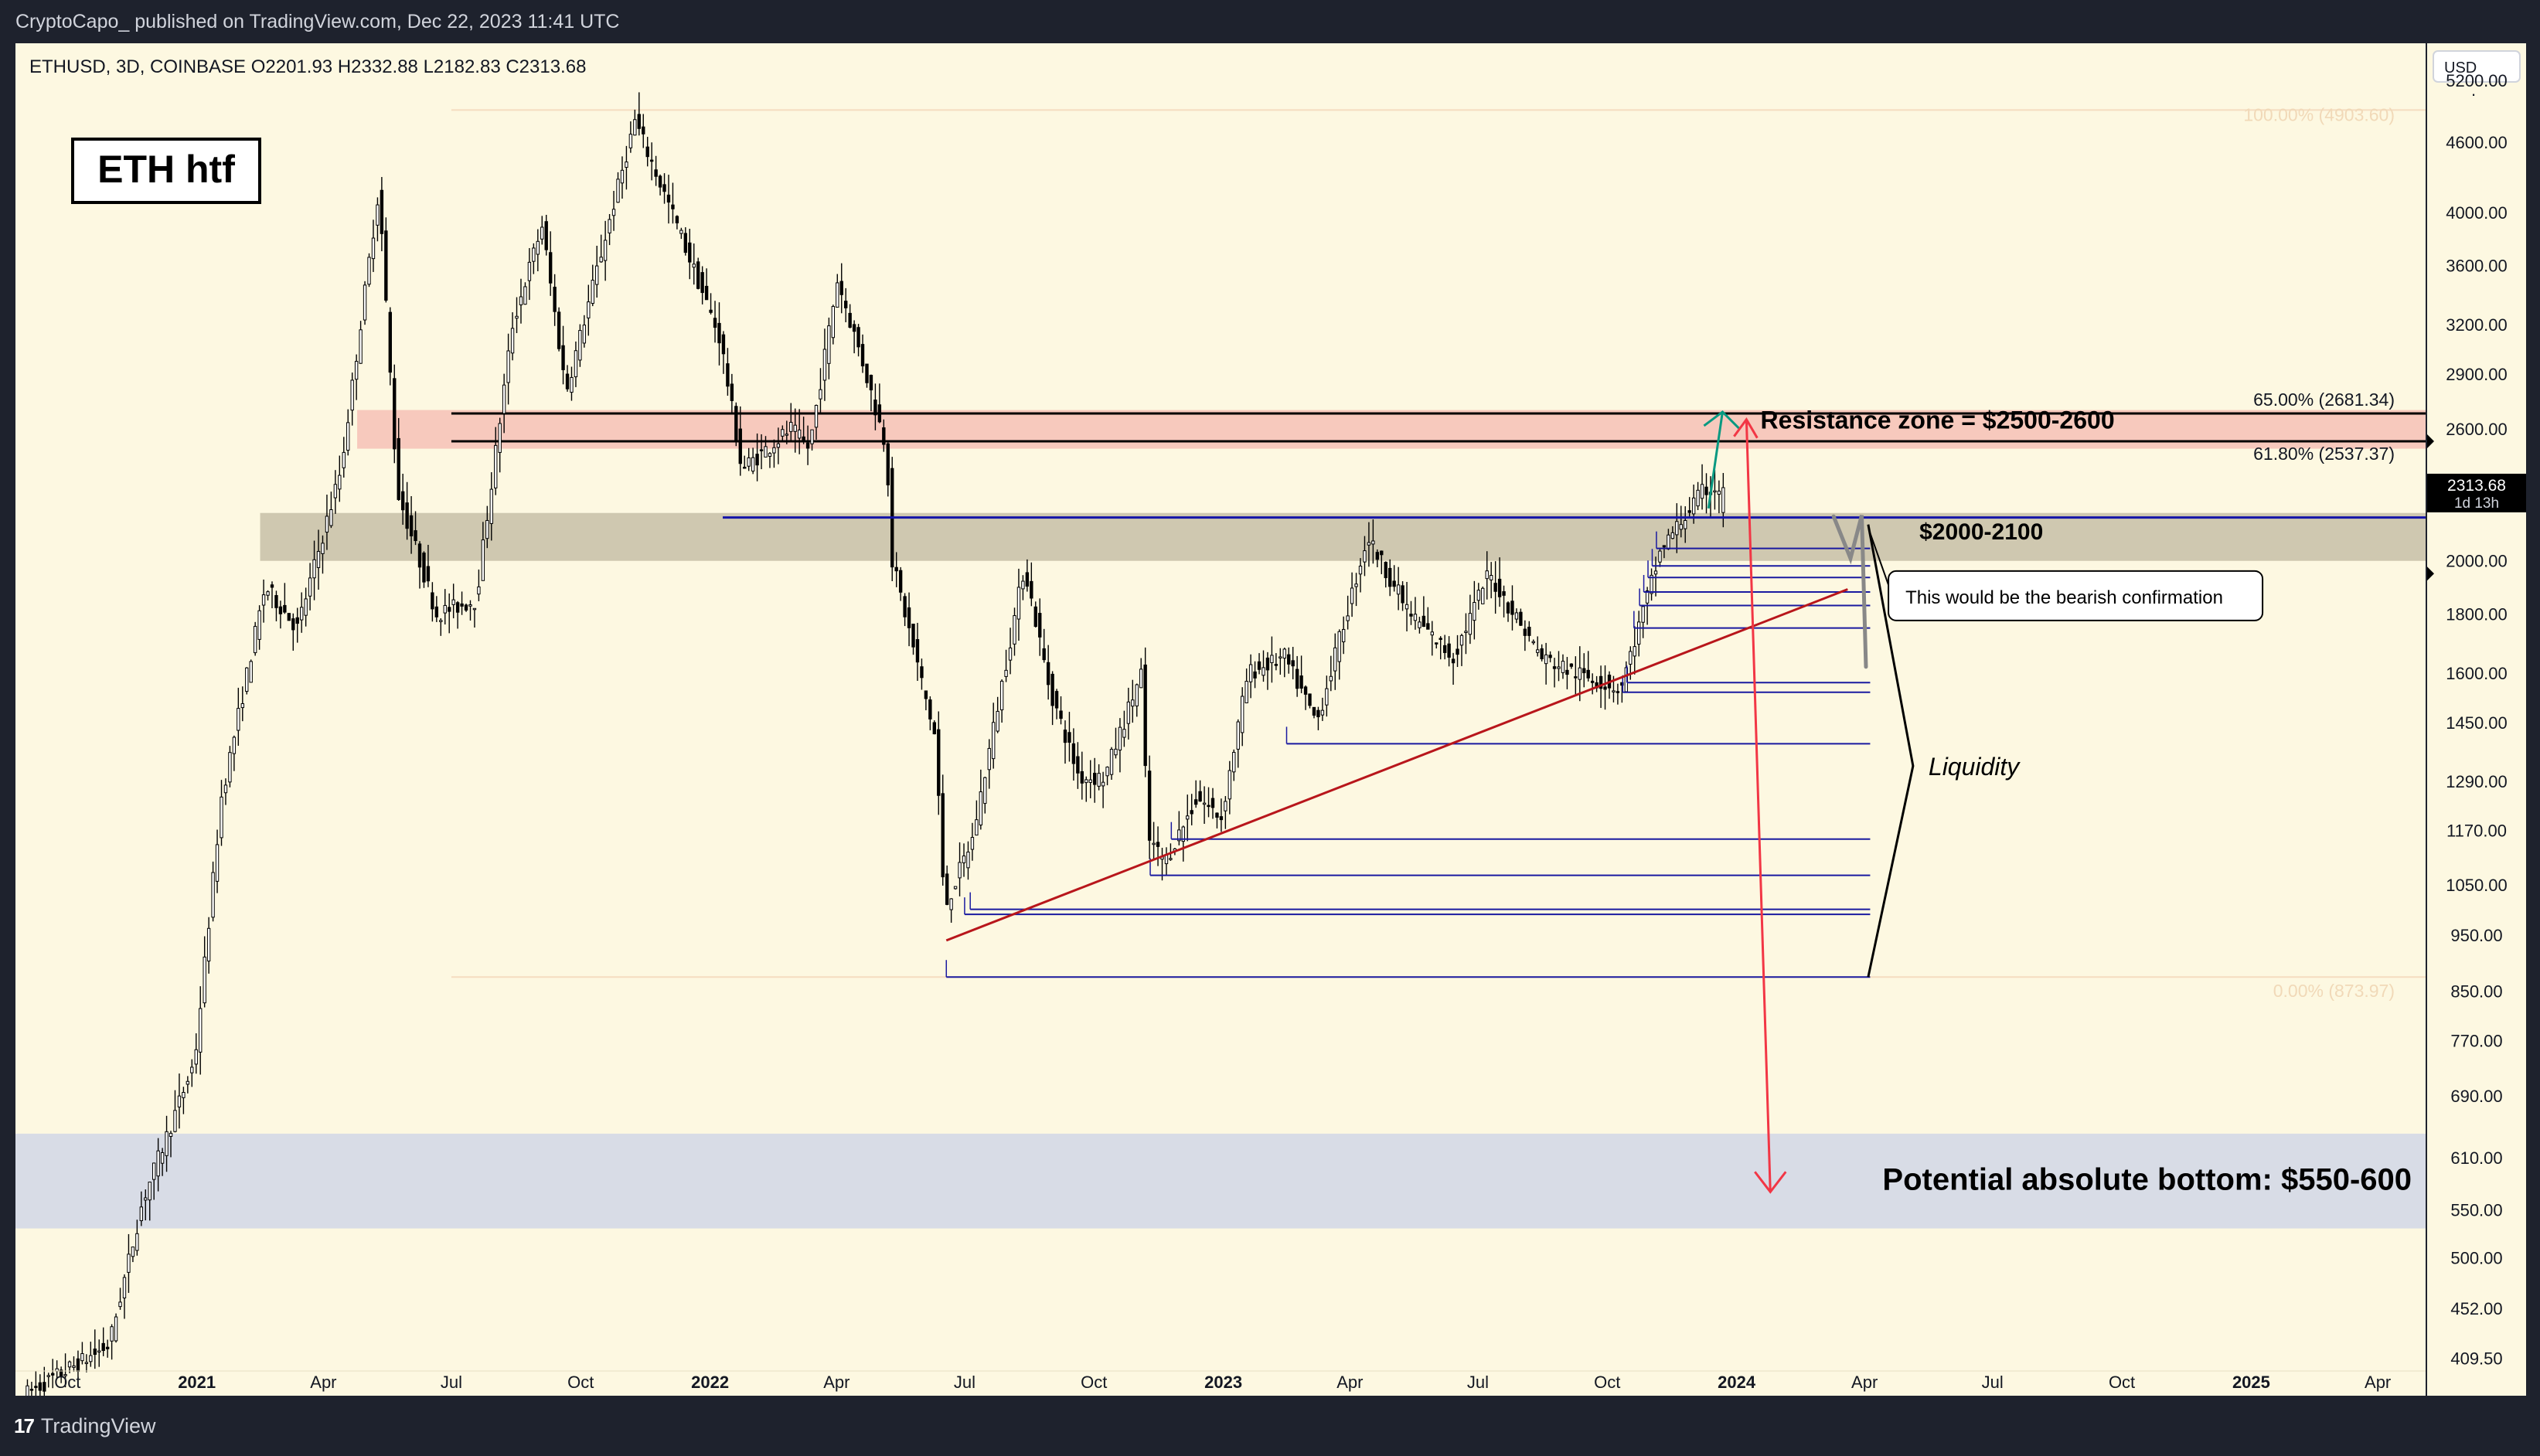  What do you see at coordinates (1349, 1383) in the screenshot?
I see `time-axis-label: Apr` at bounding box center [1349, 1383].